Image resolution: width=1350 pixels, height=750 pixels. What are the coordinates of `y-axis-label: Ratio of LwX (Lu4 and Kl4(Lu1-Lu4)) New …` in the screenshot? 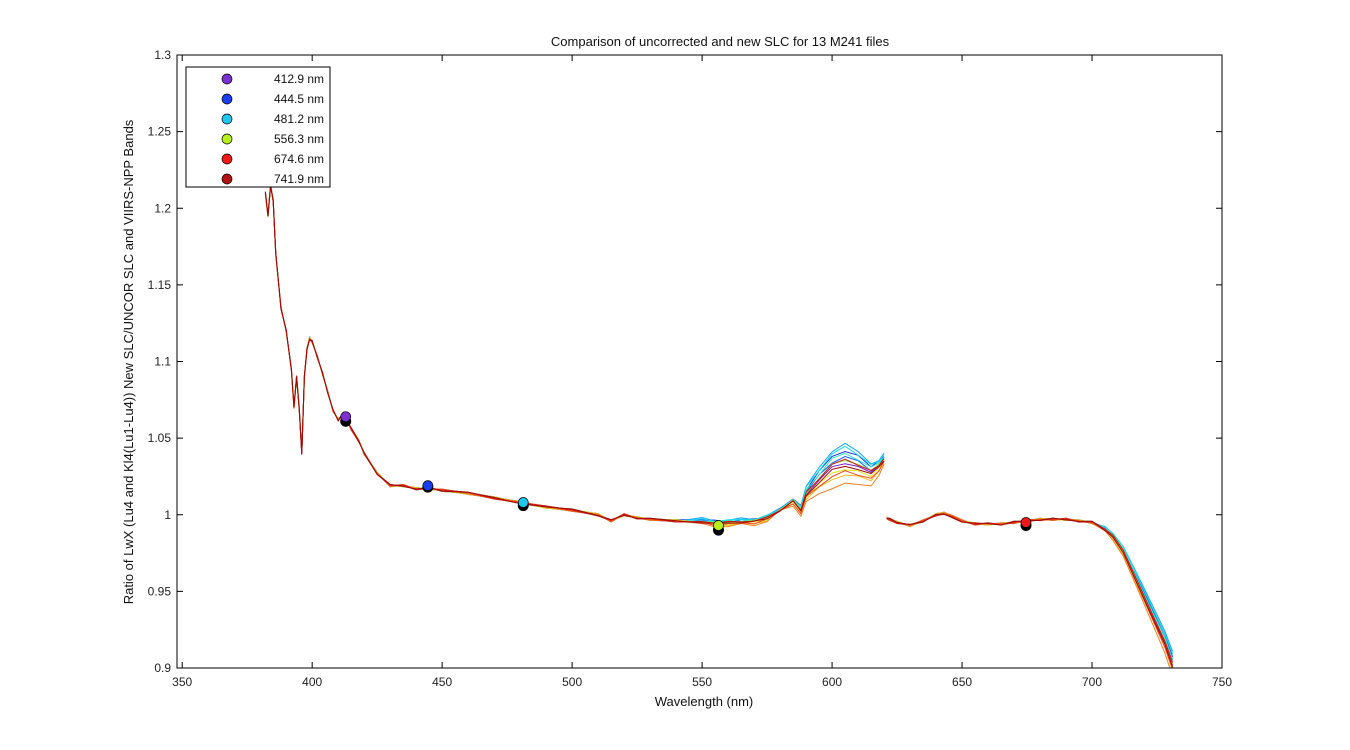 It's located at (128, 361).